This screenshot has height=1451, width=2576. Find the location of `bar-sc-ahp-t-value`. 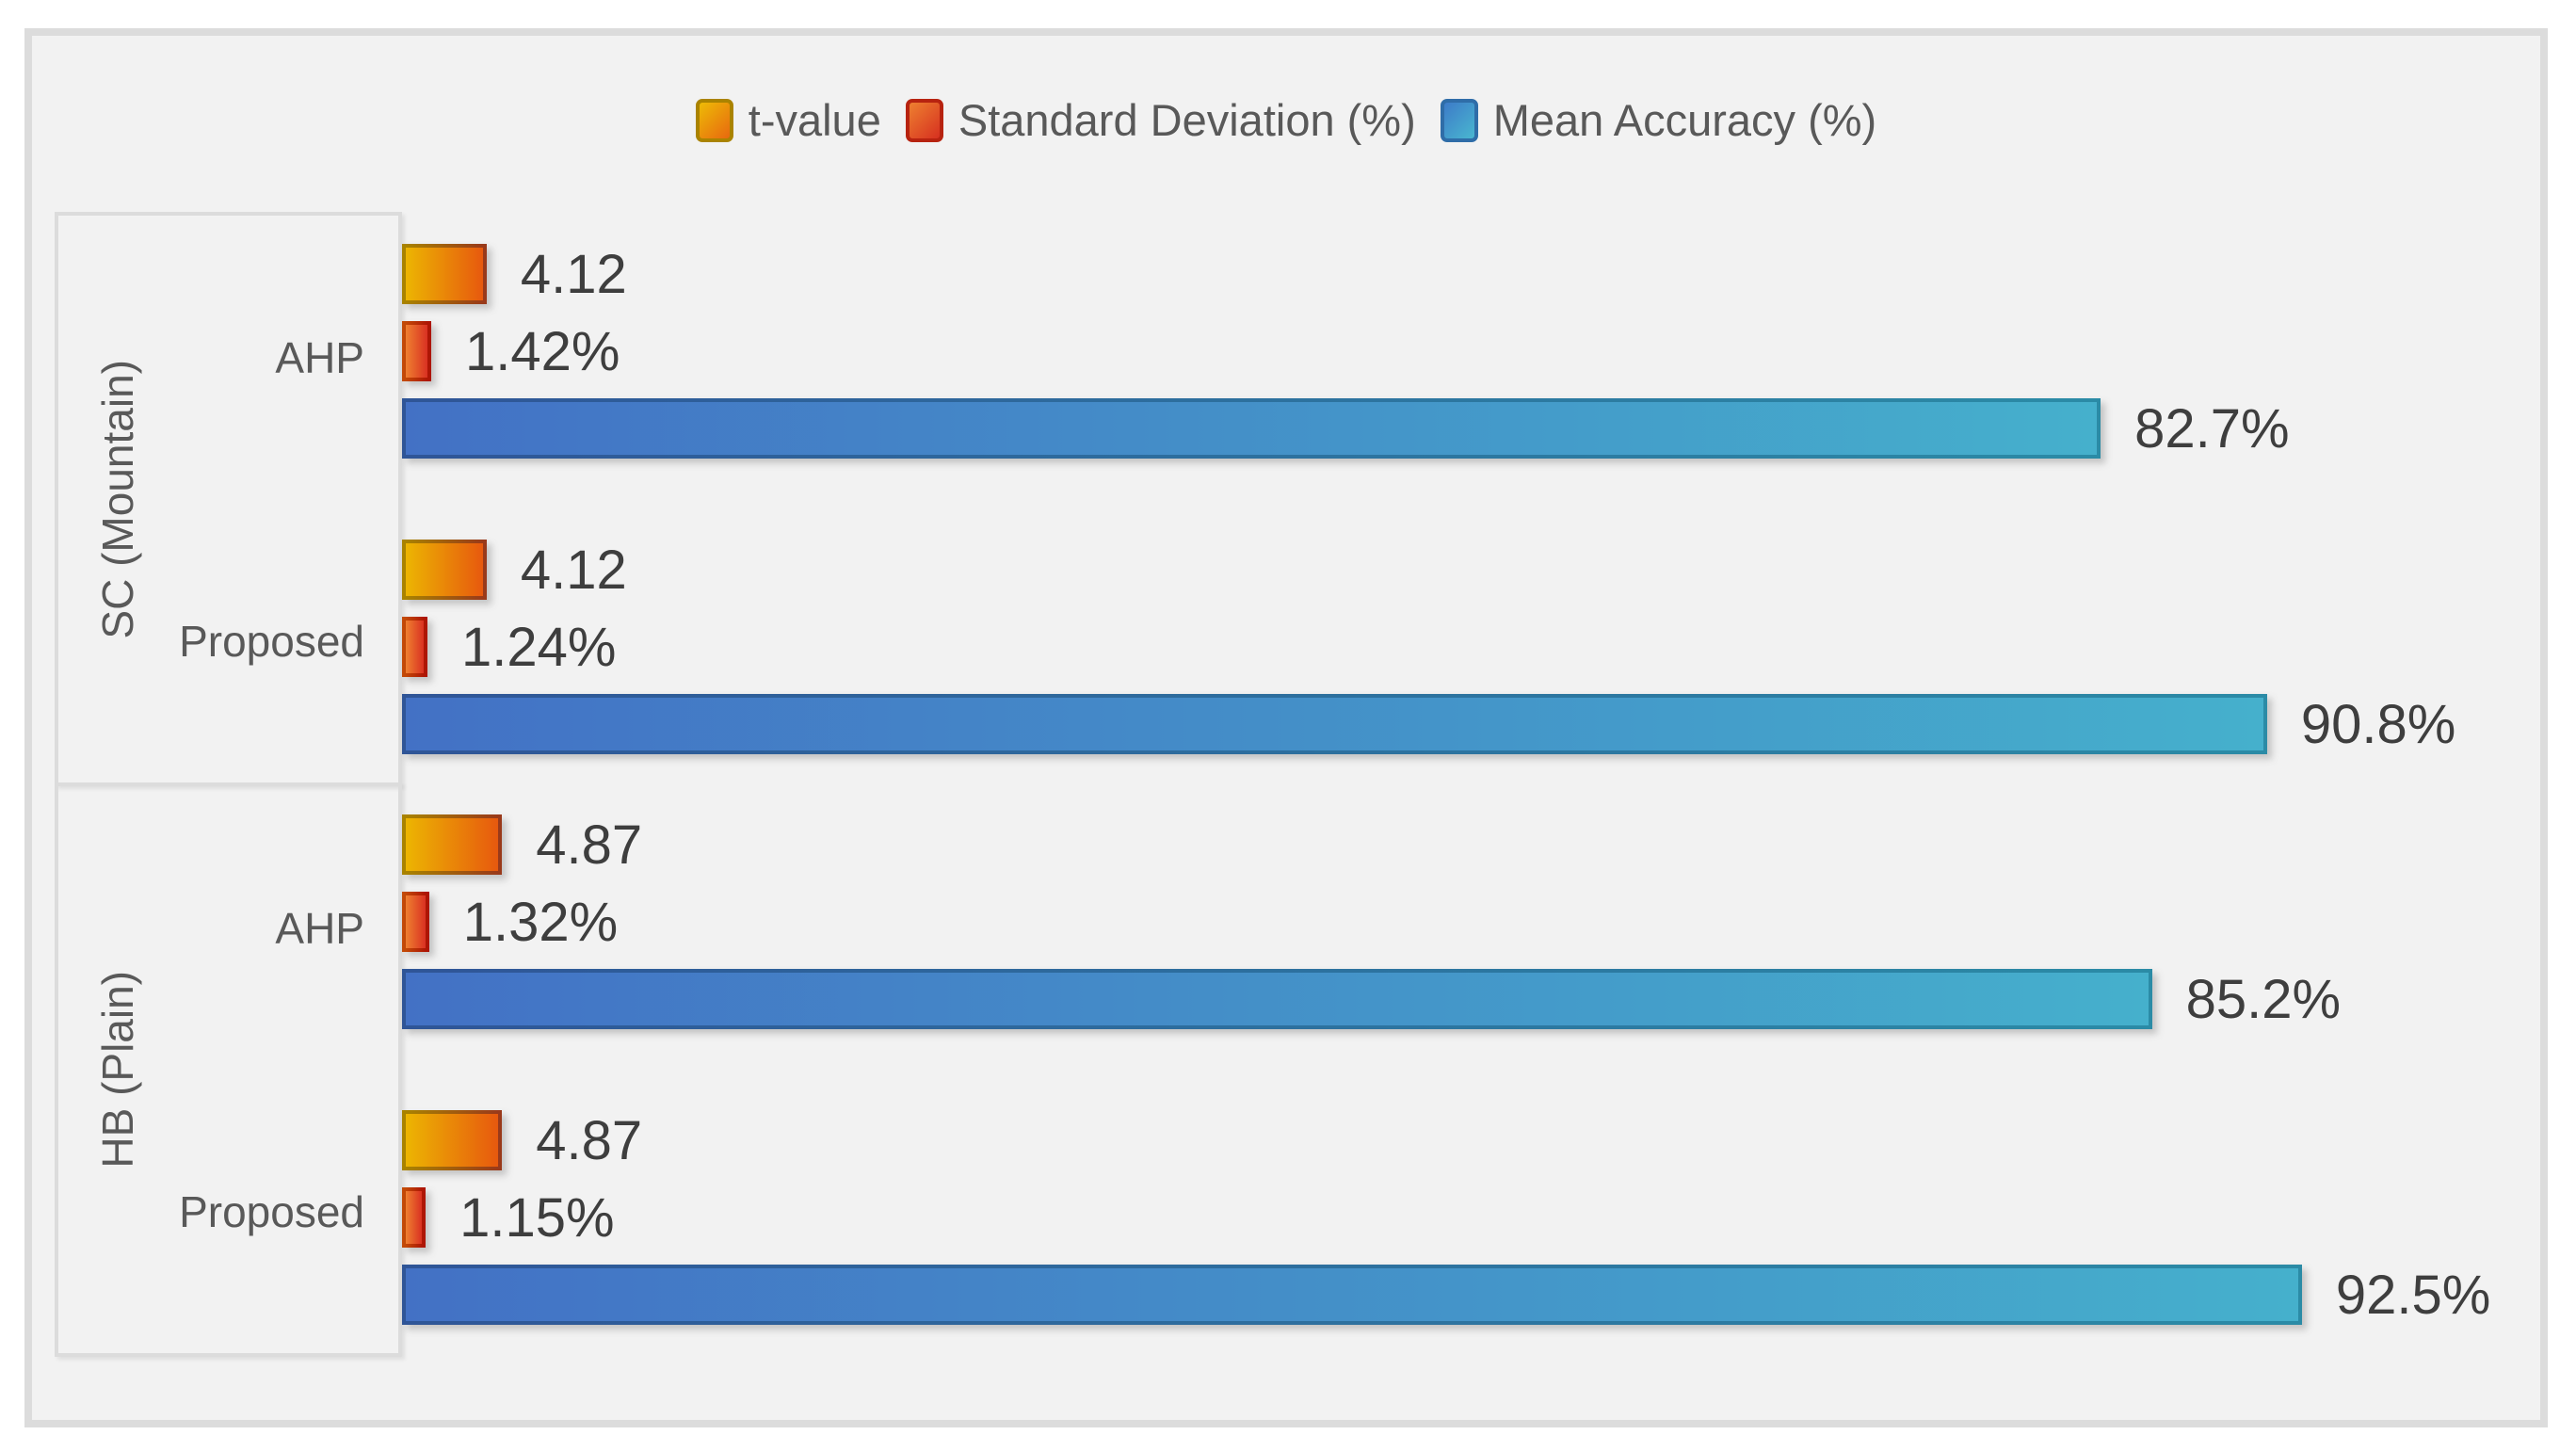

bar-sc-ahp-t-value is located at coordinates (444, 274).